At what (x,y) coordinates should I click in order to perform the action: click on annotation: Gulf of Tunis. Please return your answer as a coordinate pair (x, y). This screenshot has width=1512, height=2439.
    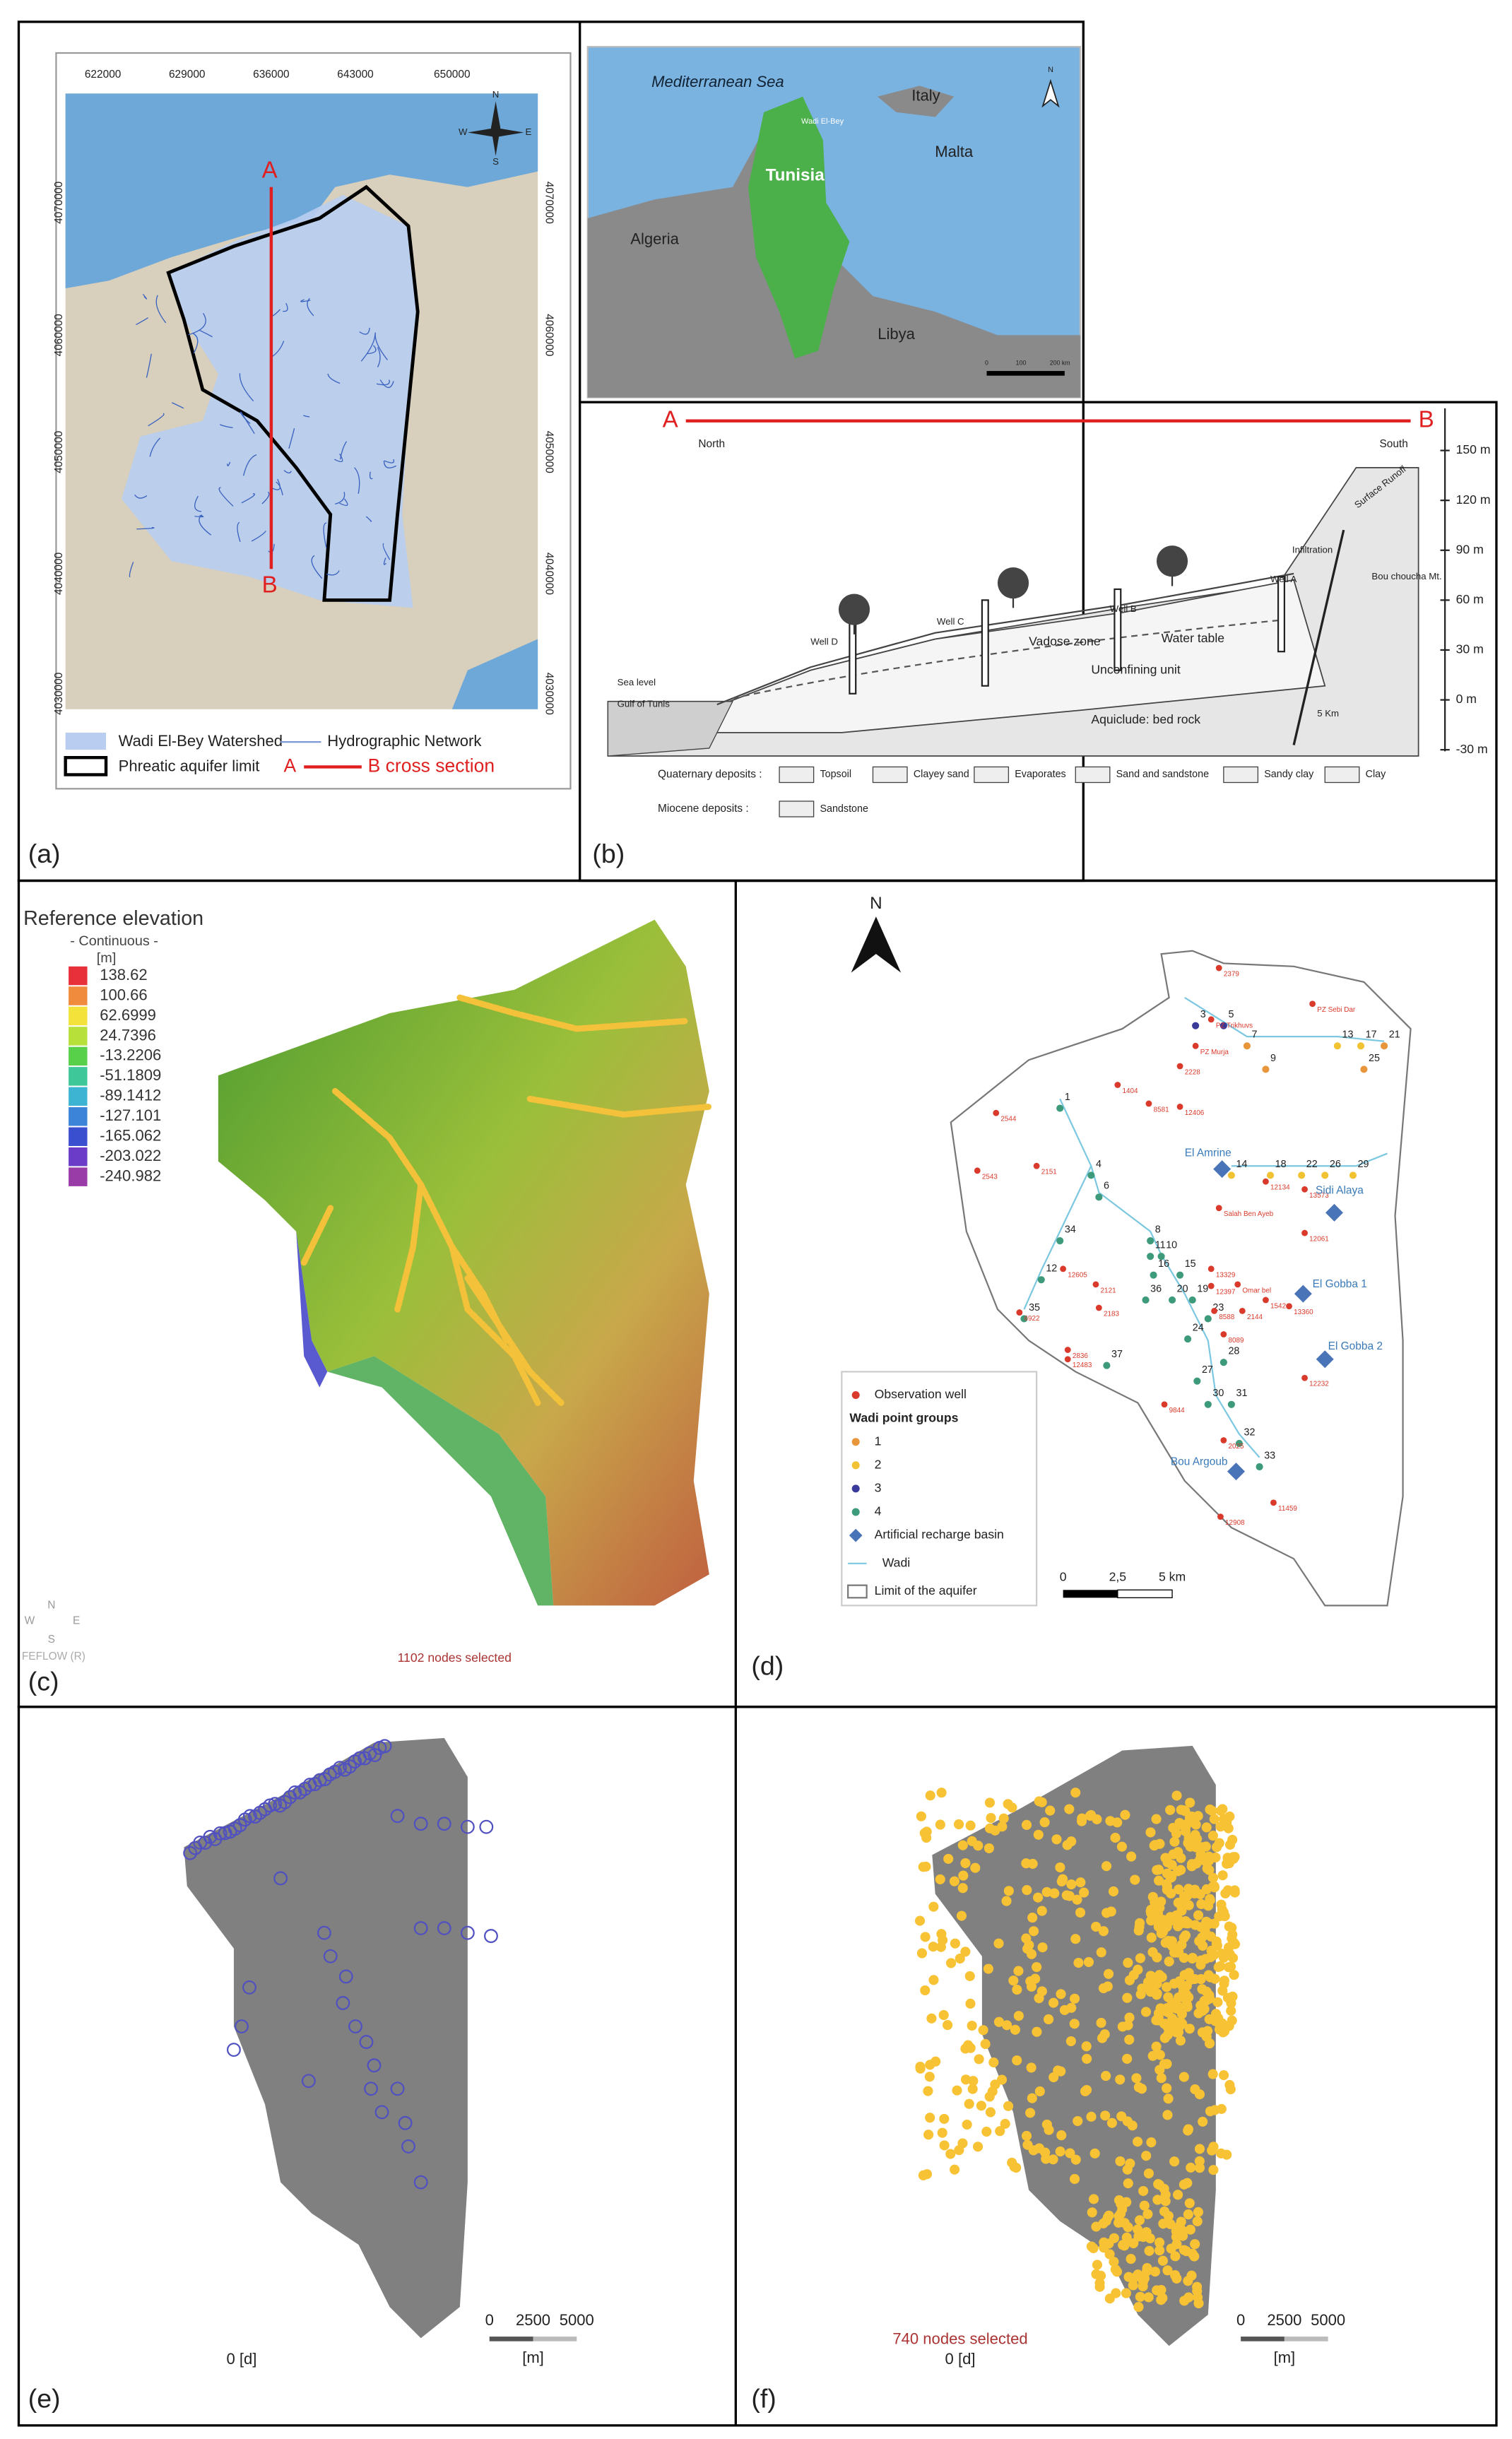
    Looking at the image, I should click on (644, 704).